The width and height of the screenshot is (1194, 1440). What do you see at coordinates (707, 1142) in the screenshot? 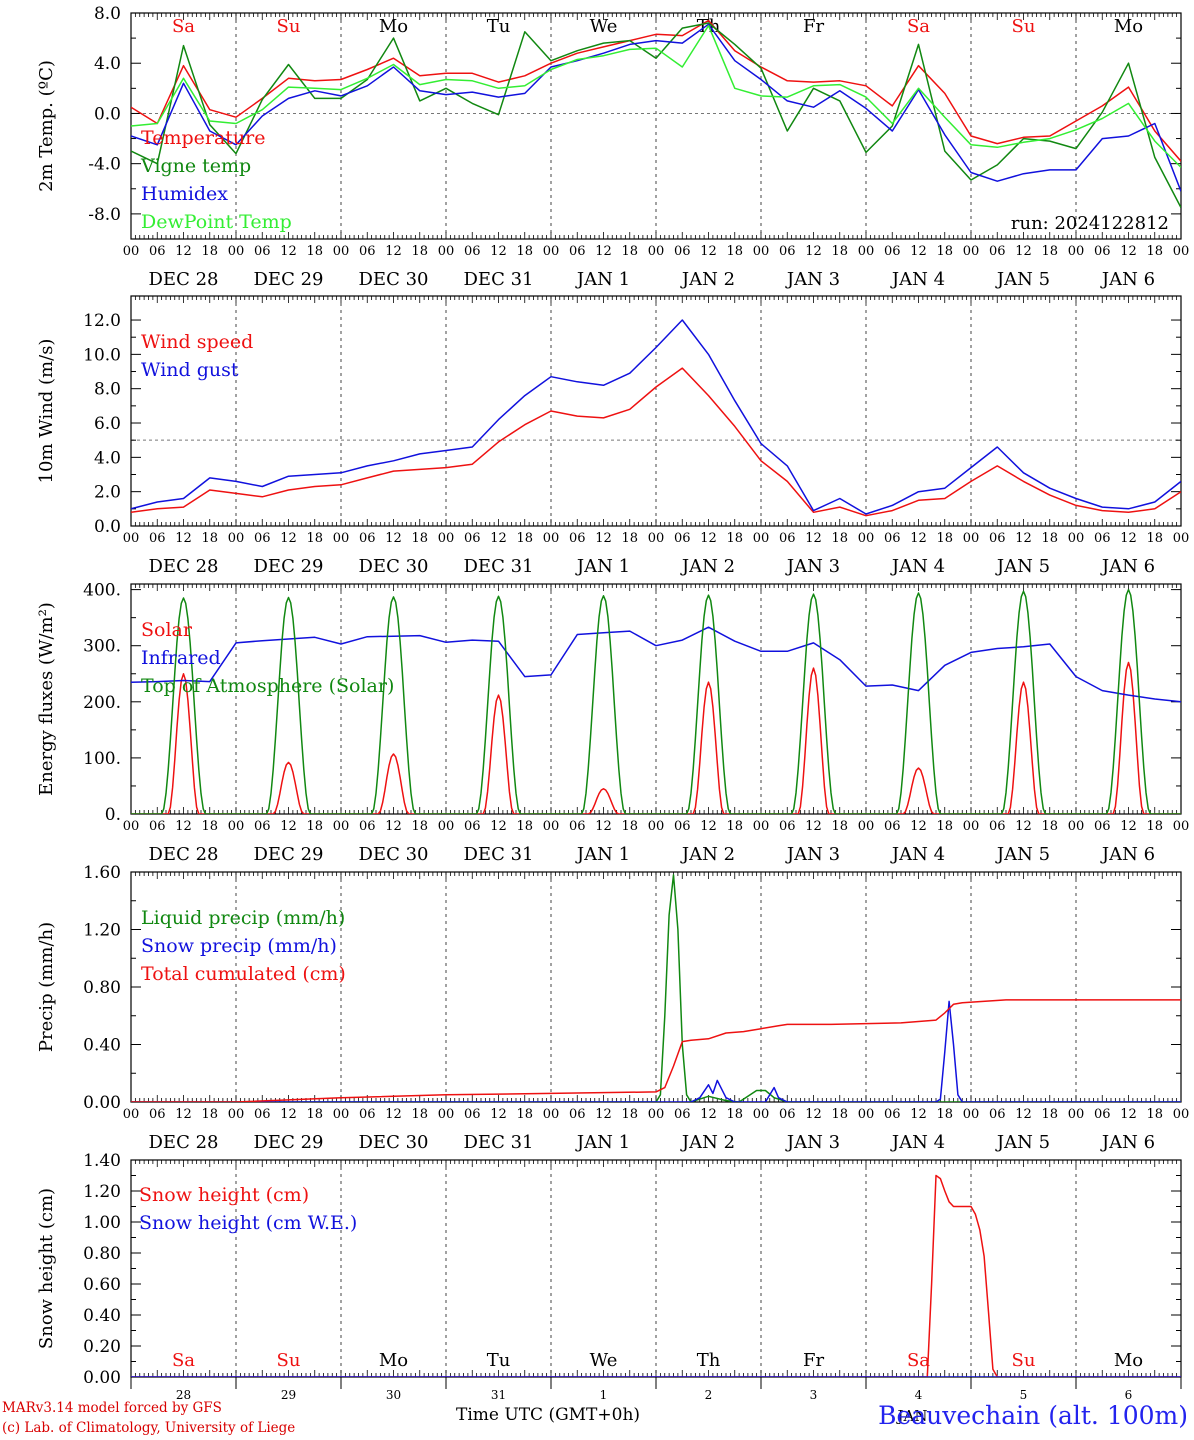
I see `date-label: JAN 2` at bounding box center [707, 1142].